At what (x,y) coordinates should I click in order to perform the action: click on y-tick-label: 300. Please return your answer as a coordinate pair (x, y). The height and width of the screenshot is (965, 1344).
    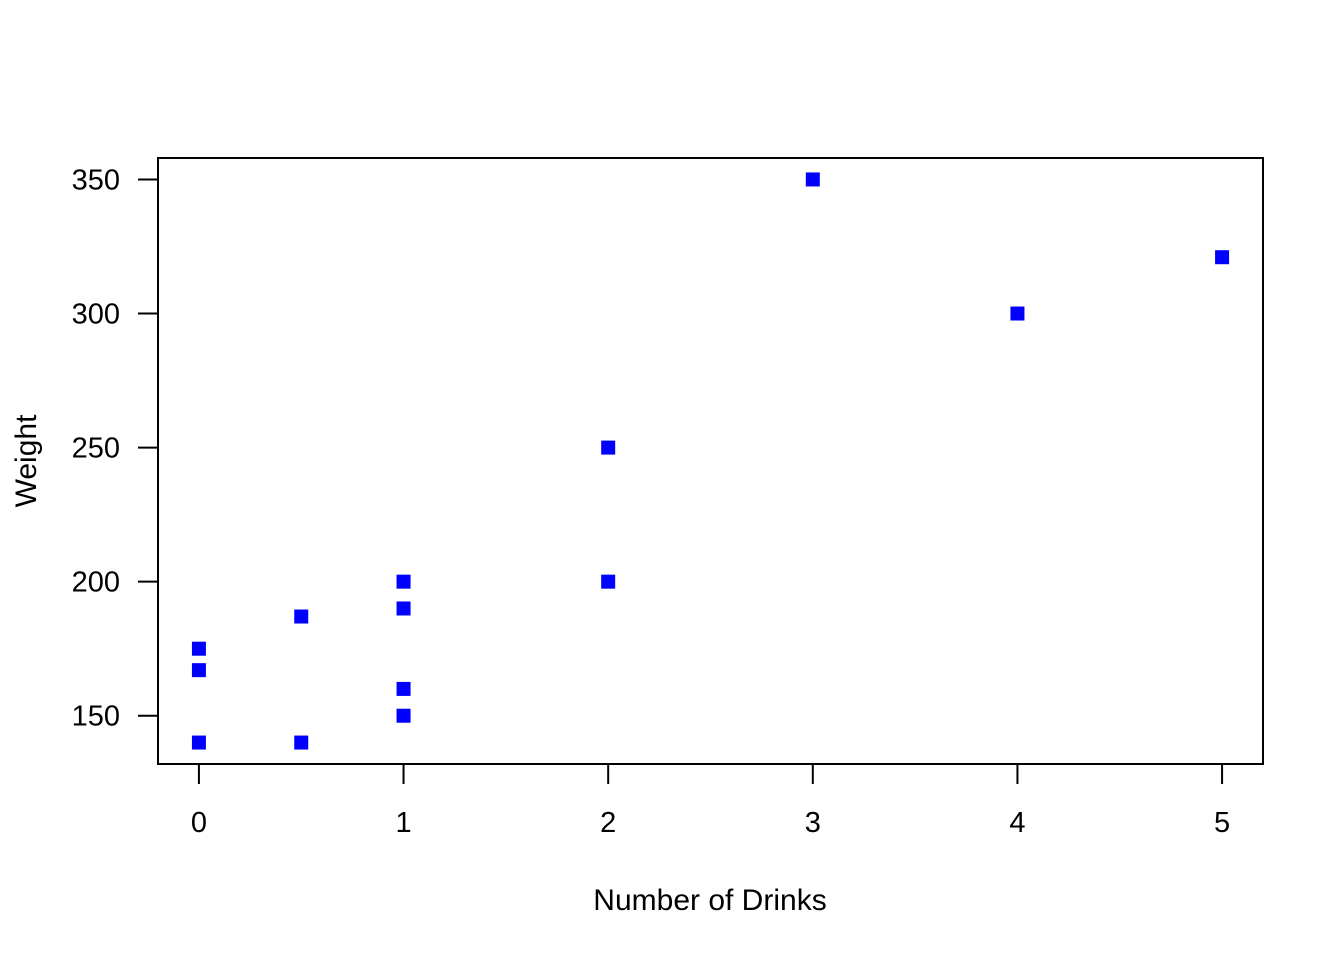
    Looking at the image, I should click on (96, 315).